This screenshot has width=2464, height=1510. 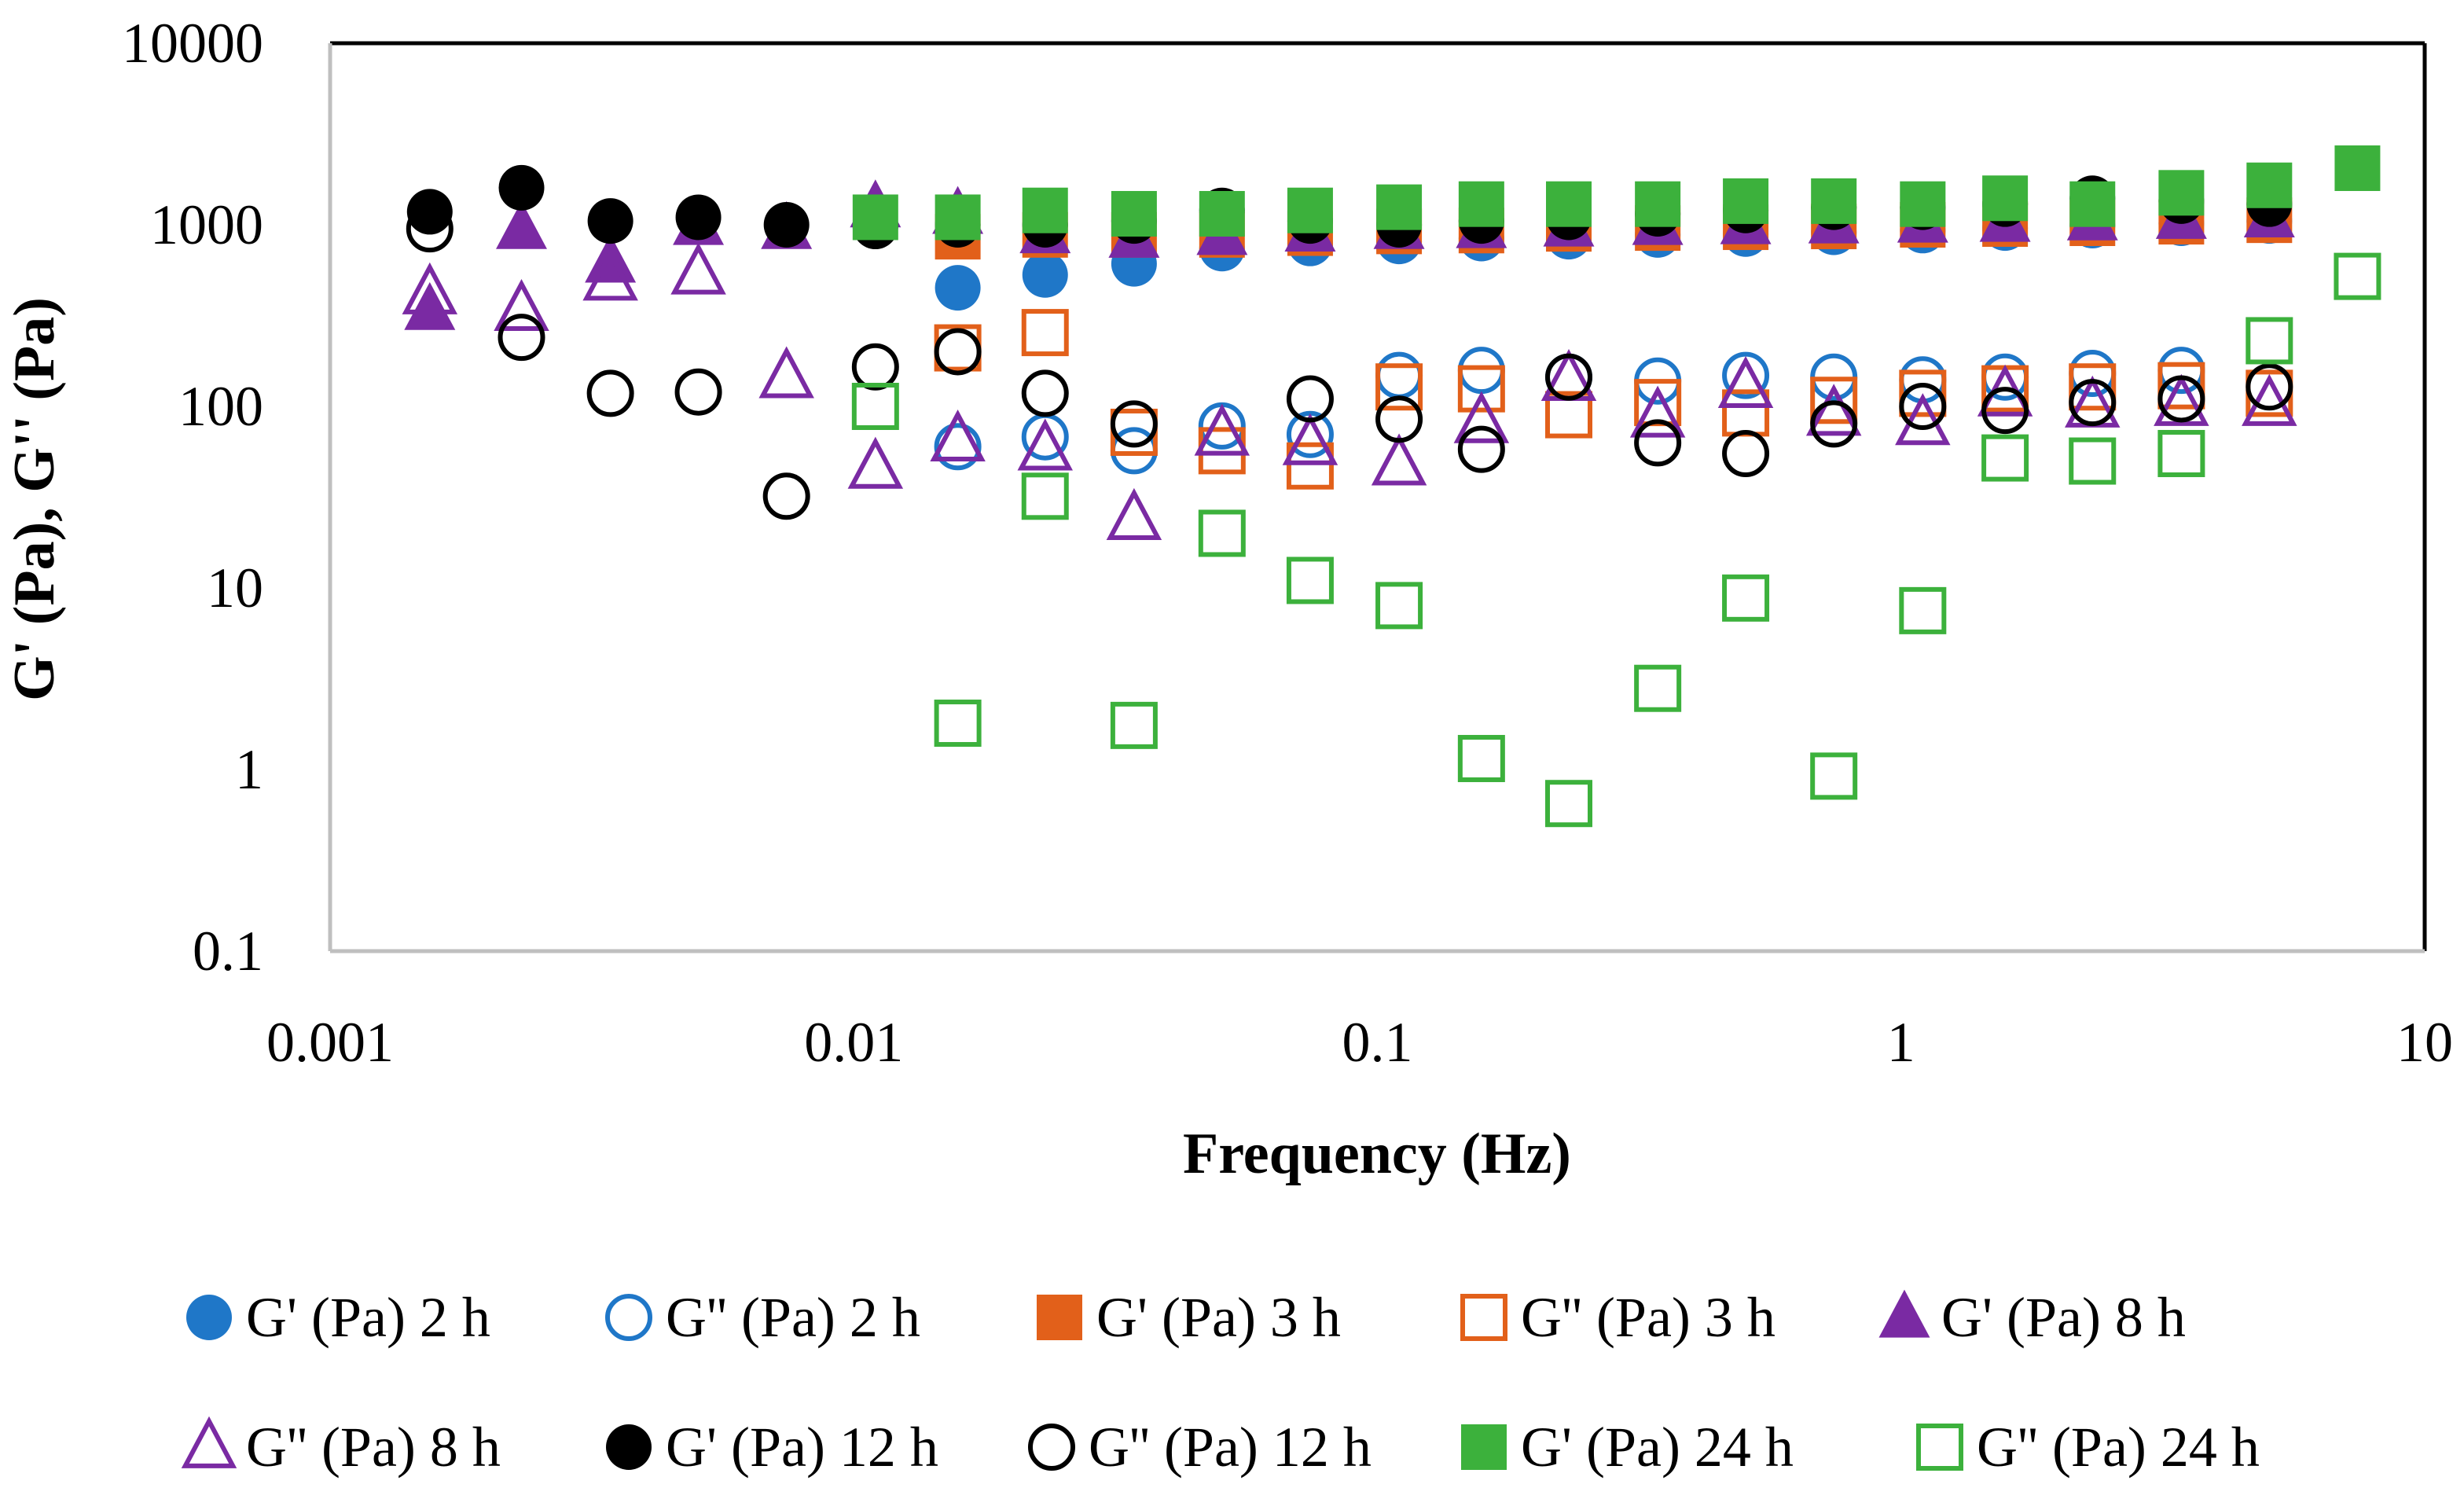 What do you see at coordinates (1377, 1042) in the screenshot?
I see `x-tick-label: 0.1` at bounding box center [1377, 1042].